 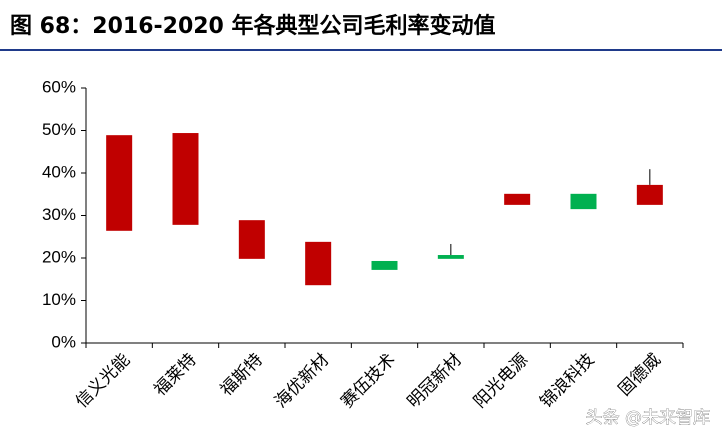 I want to click on x-tick-label: 信义光能, so click(x=103, y=381).